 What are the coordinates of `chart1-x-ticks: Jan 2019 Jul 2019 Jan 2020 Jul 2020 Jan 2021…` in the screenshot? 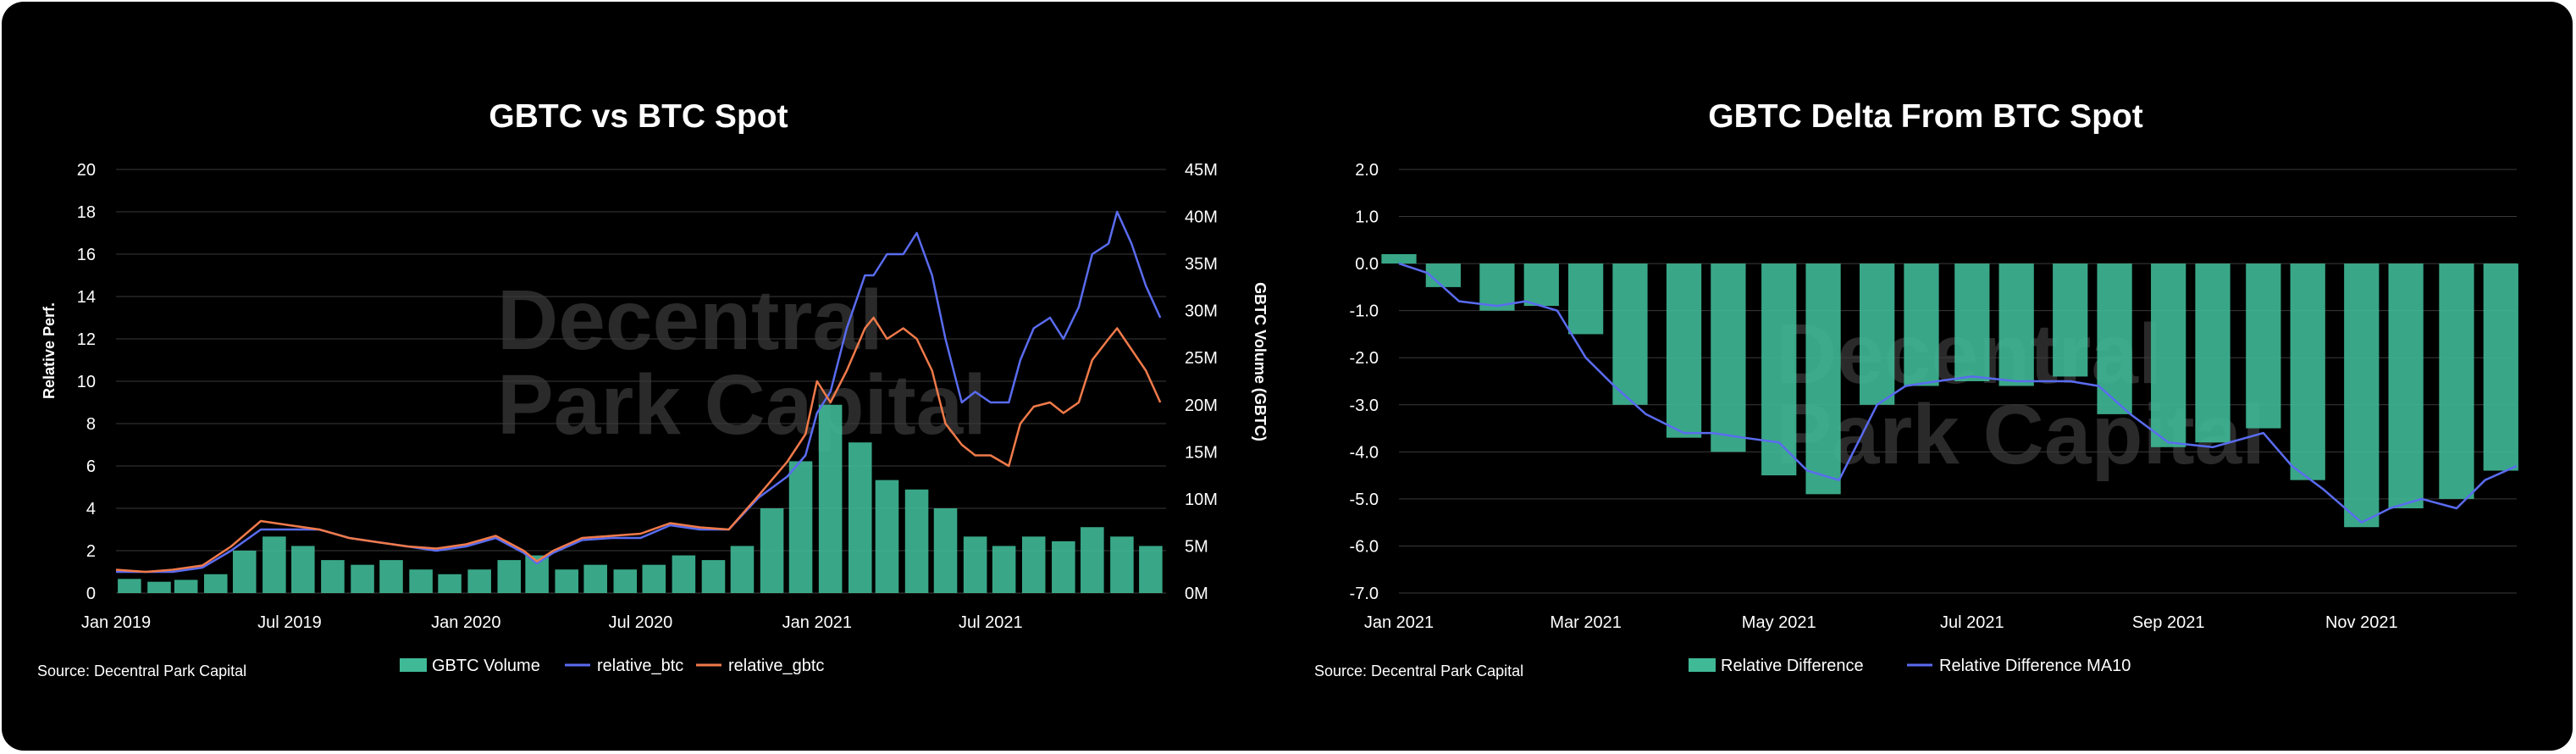 It's located at (552, 622).